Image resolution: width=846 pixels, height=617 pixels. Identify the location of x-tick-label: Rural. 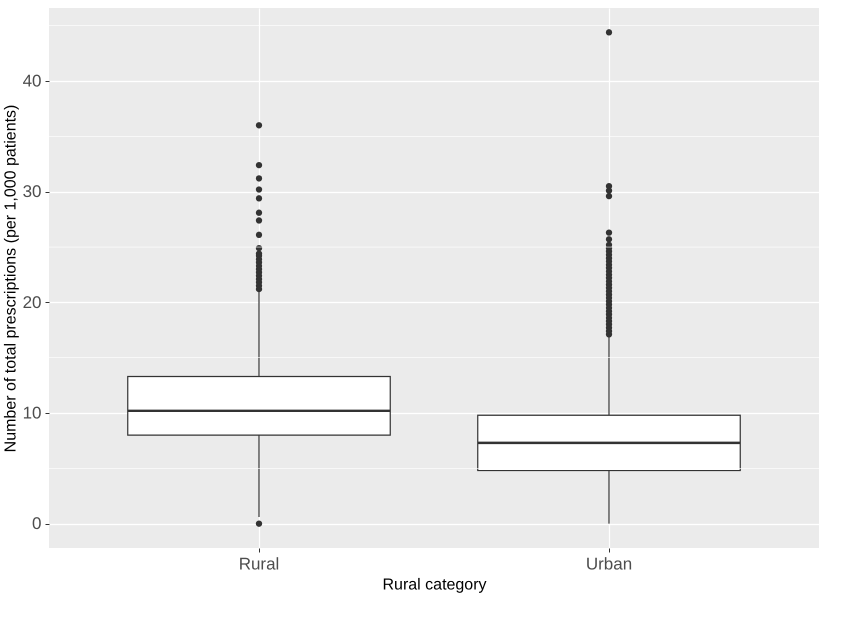
(259, 564).